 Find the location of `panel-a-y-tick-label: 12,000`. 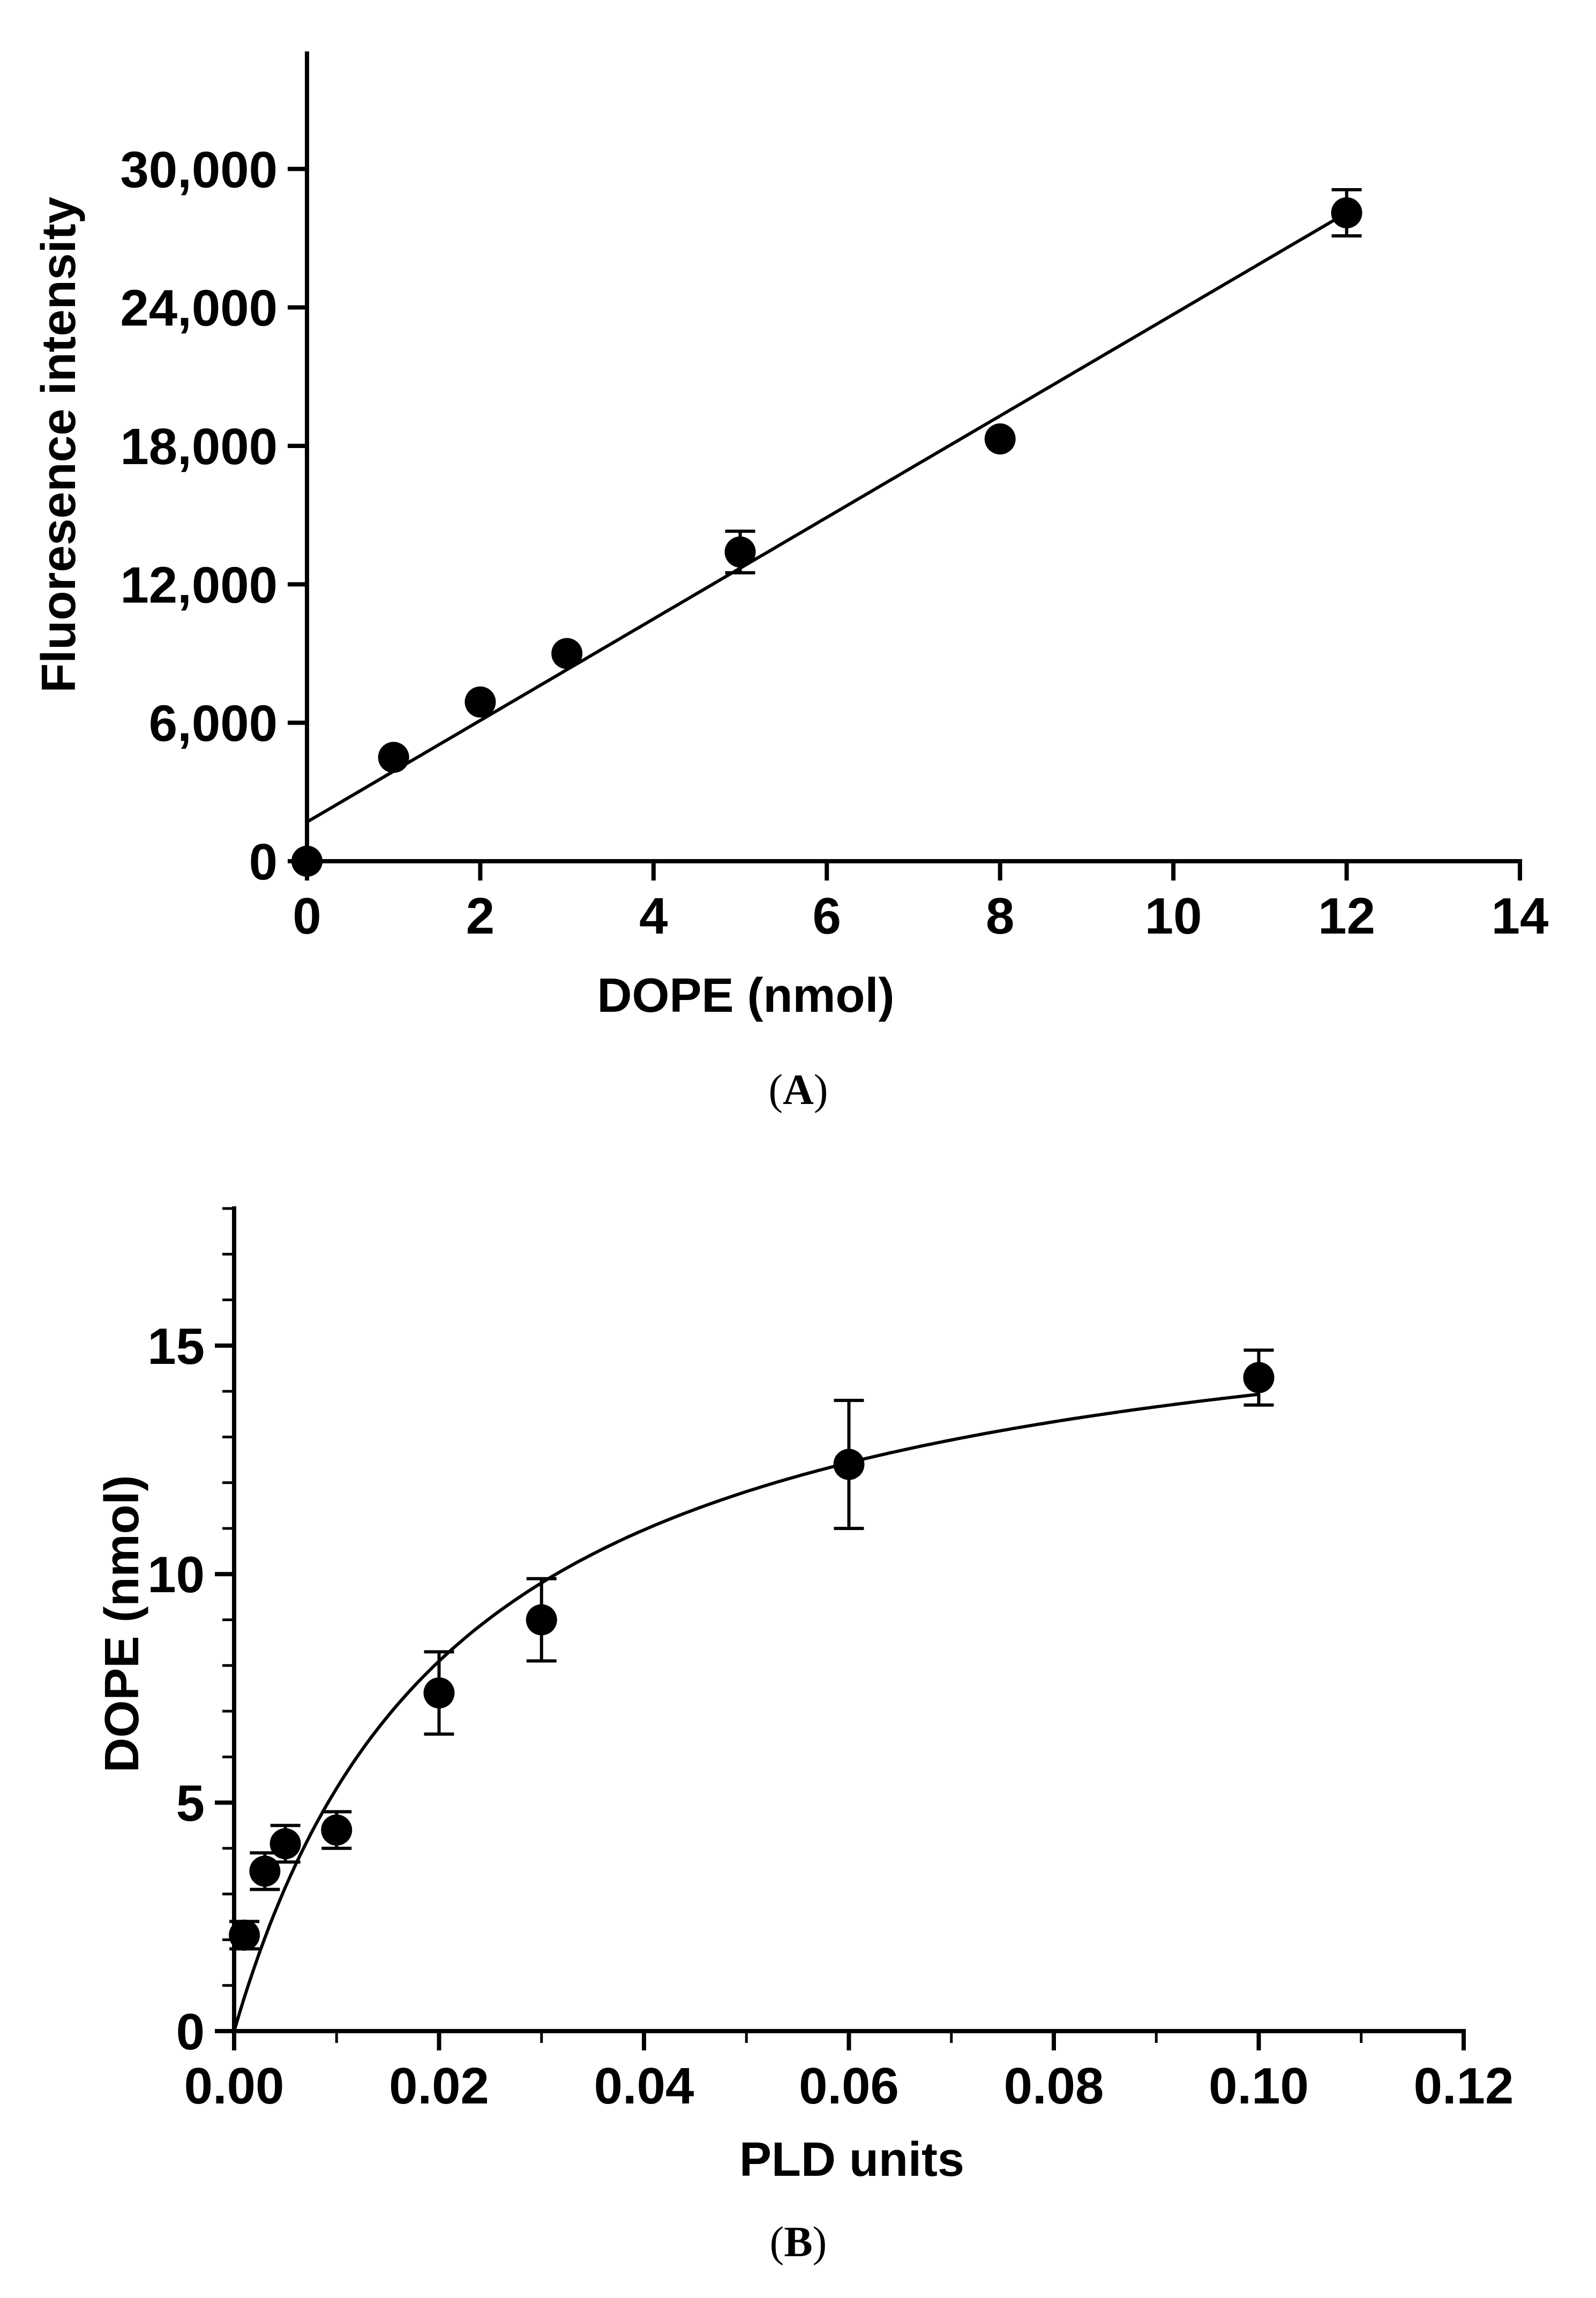

panel-a-y-tick-label: 12,000 is located at coordinates (199, 585).